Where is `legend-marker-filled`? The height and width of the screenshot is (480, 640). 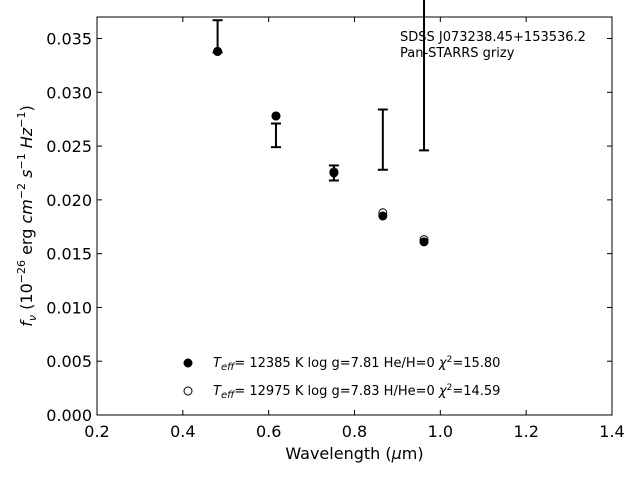 legend-marker-filled is located at coordinates (188, 363).